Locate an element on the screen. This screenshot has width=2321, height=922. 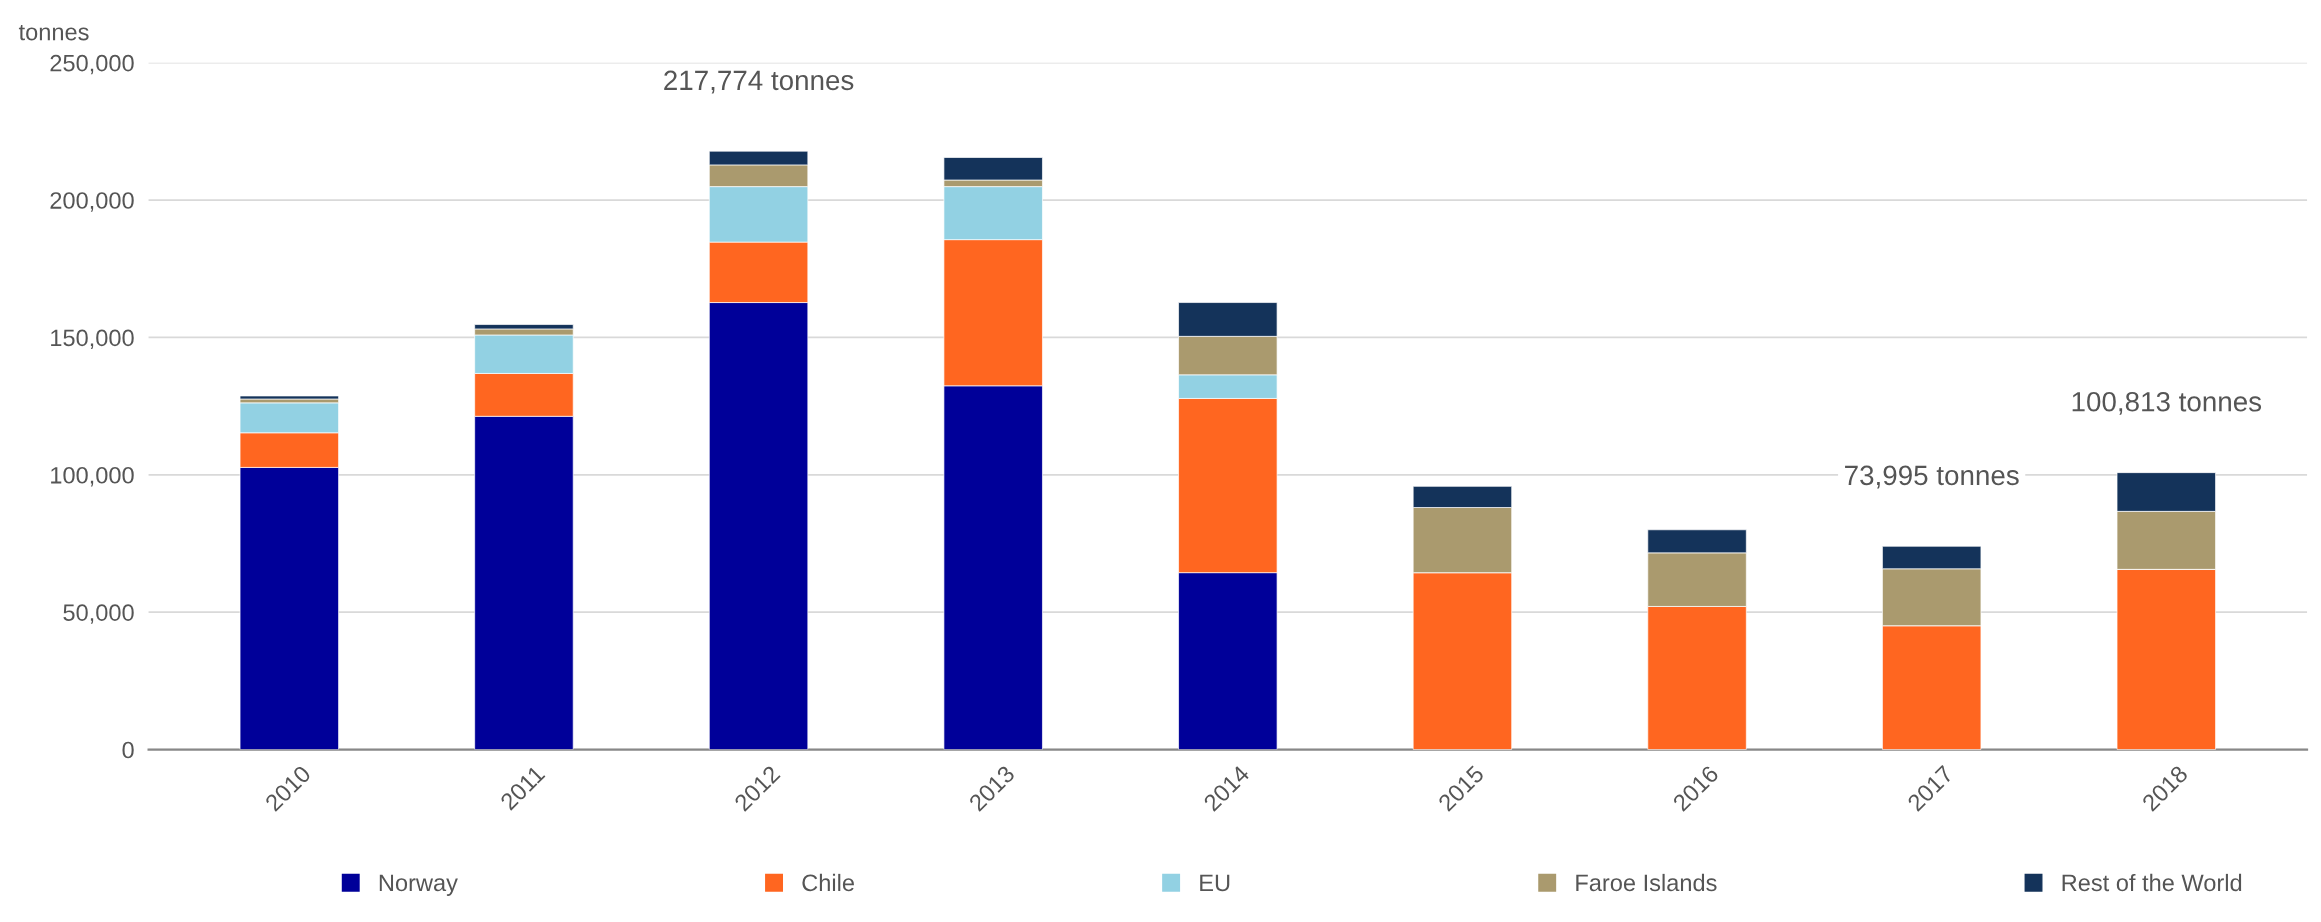
annotation: 73,995 tonnes is located at coordinates (1932, 477).